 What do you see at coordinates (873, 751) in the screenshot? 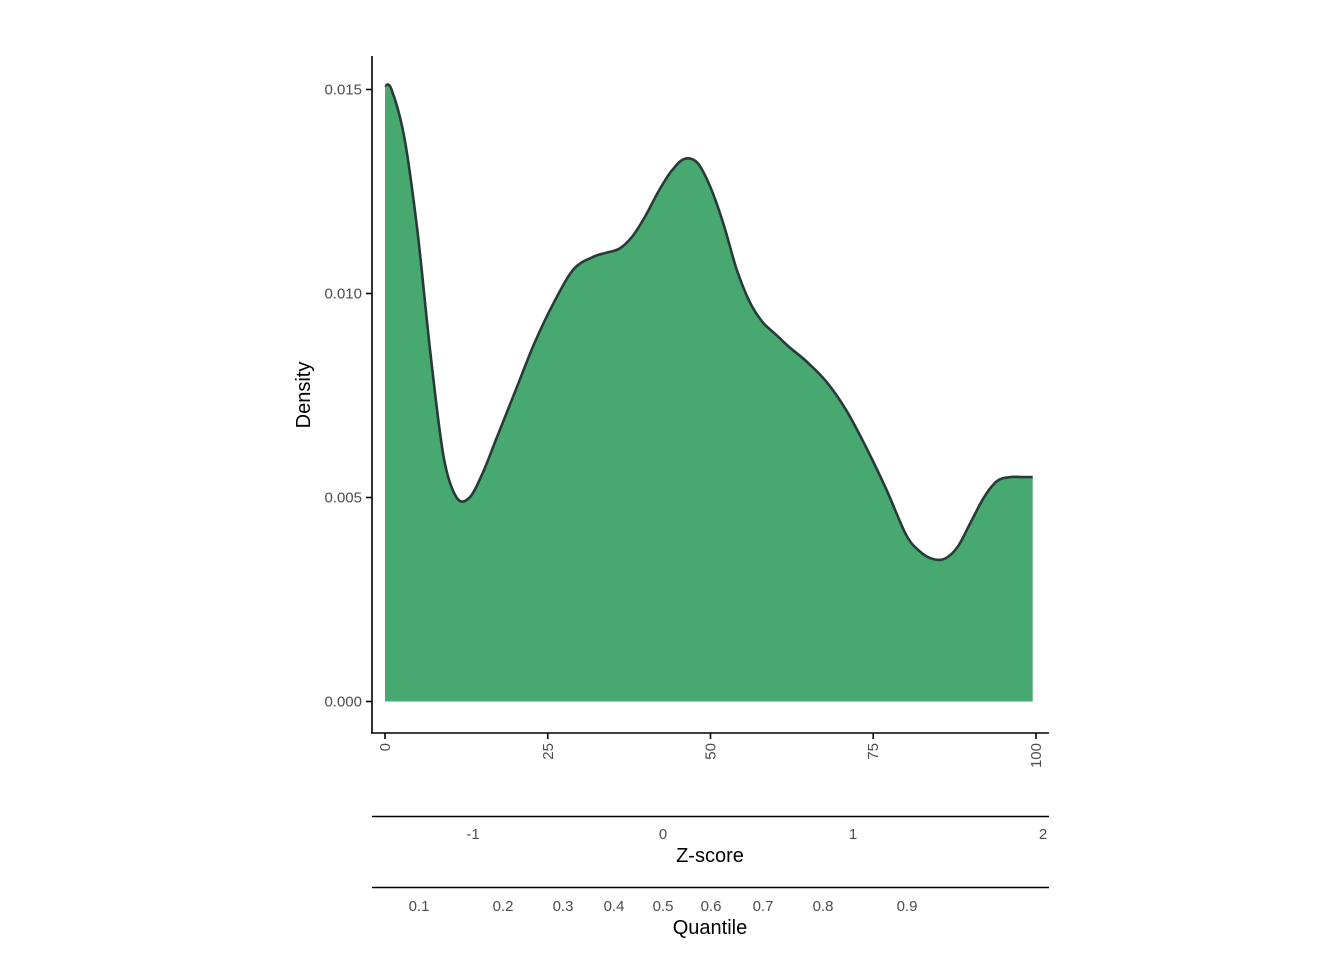
I see `x-tick-label: 75` at bounding box center [873, 751].